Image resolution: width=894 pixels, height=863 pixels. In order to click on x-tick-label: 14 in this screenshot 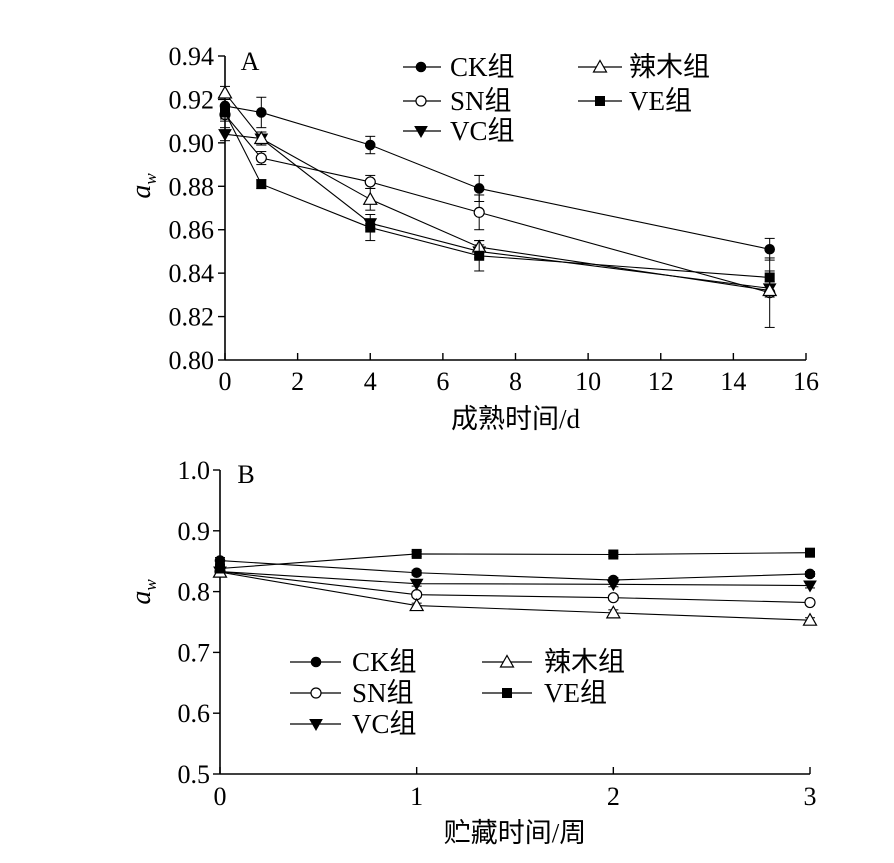, I will do `click(733, 381)`.